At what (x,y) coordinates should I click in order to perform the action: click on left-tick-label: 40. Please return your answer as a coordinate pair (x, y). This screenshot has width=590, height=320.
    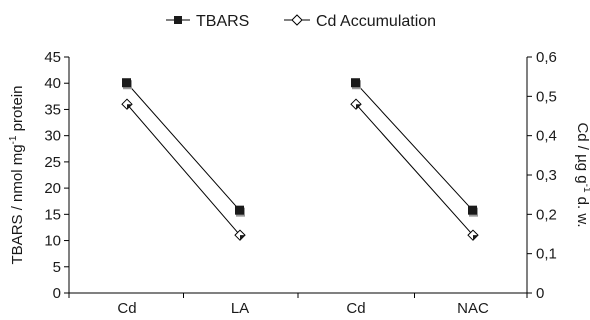
    Looking at the image, I should click on (52, 83).